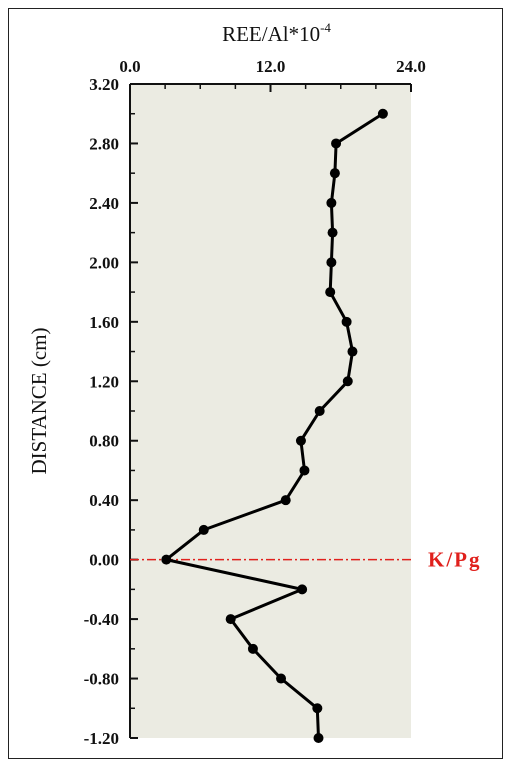 This screenshot has width=511, height=767. What do you see at coordinates (39, 400) in the screenshot?
I see `y-axis-title: DISTANCE (cm)` at bounding box center [39, 400].